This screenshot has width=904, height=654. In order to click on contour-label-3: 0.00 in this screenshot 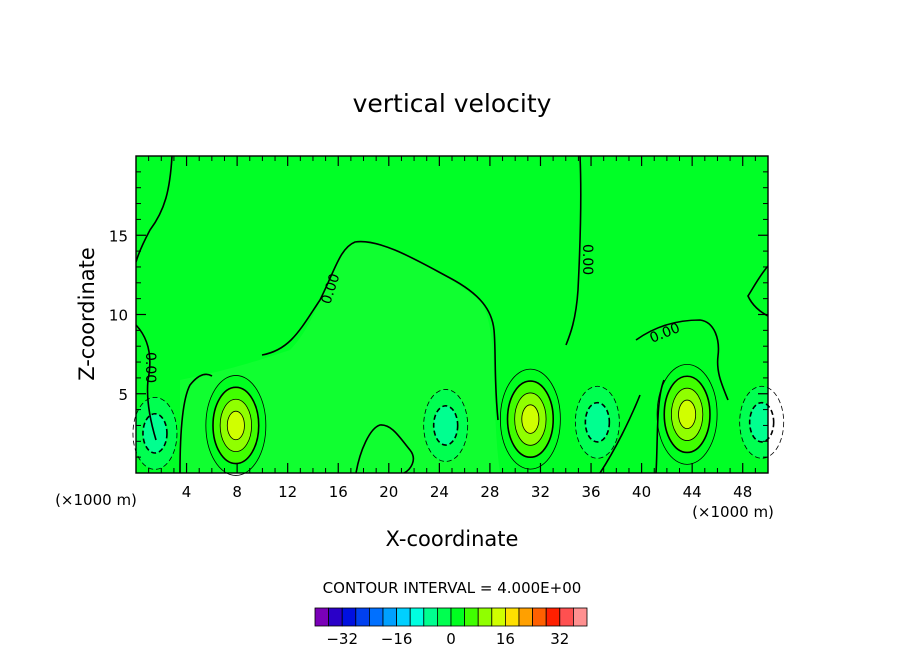, I will do `click(150, 367)`.